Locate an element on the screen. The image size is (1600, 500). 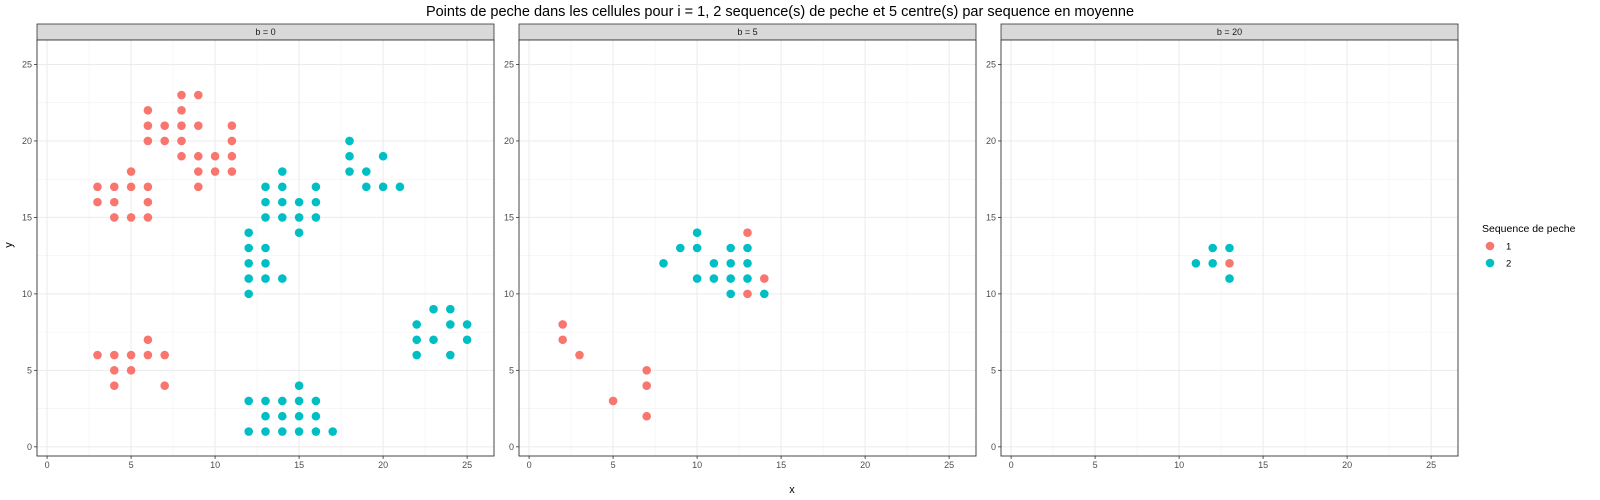
y-axis-title: y is located at coordinates (9, 245).